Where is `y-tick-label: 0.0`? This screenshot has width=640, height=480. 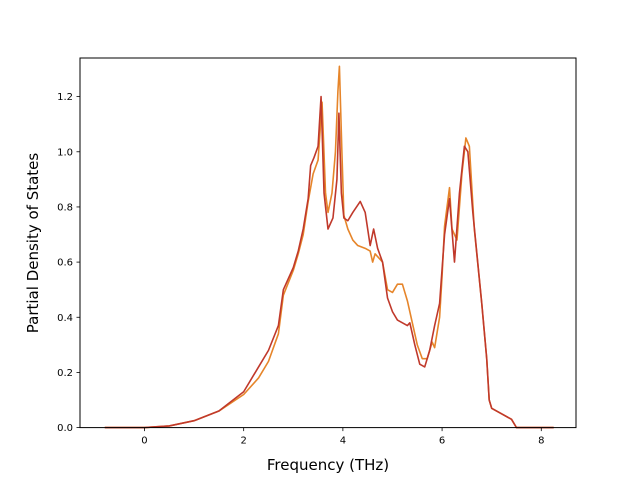
y-tick-label: 0.0 is located at coordinates (65, 428).